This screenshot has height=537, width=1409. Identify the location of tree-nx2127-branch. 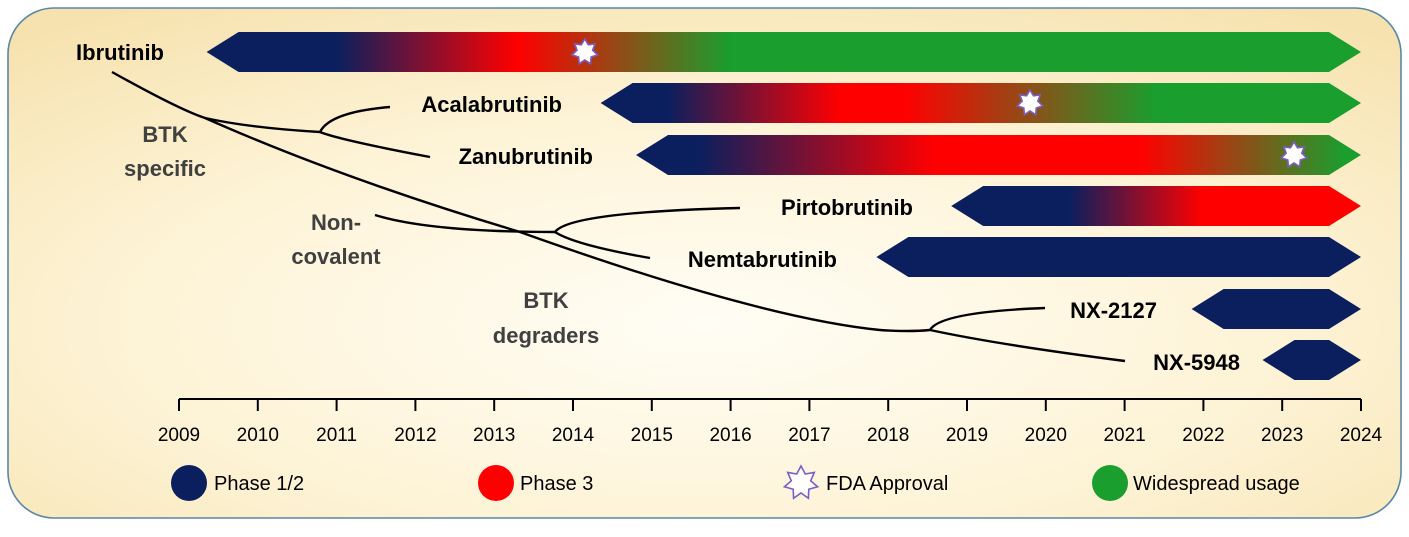
(987, 318).